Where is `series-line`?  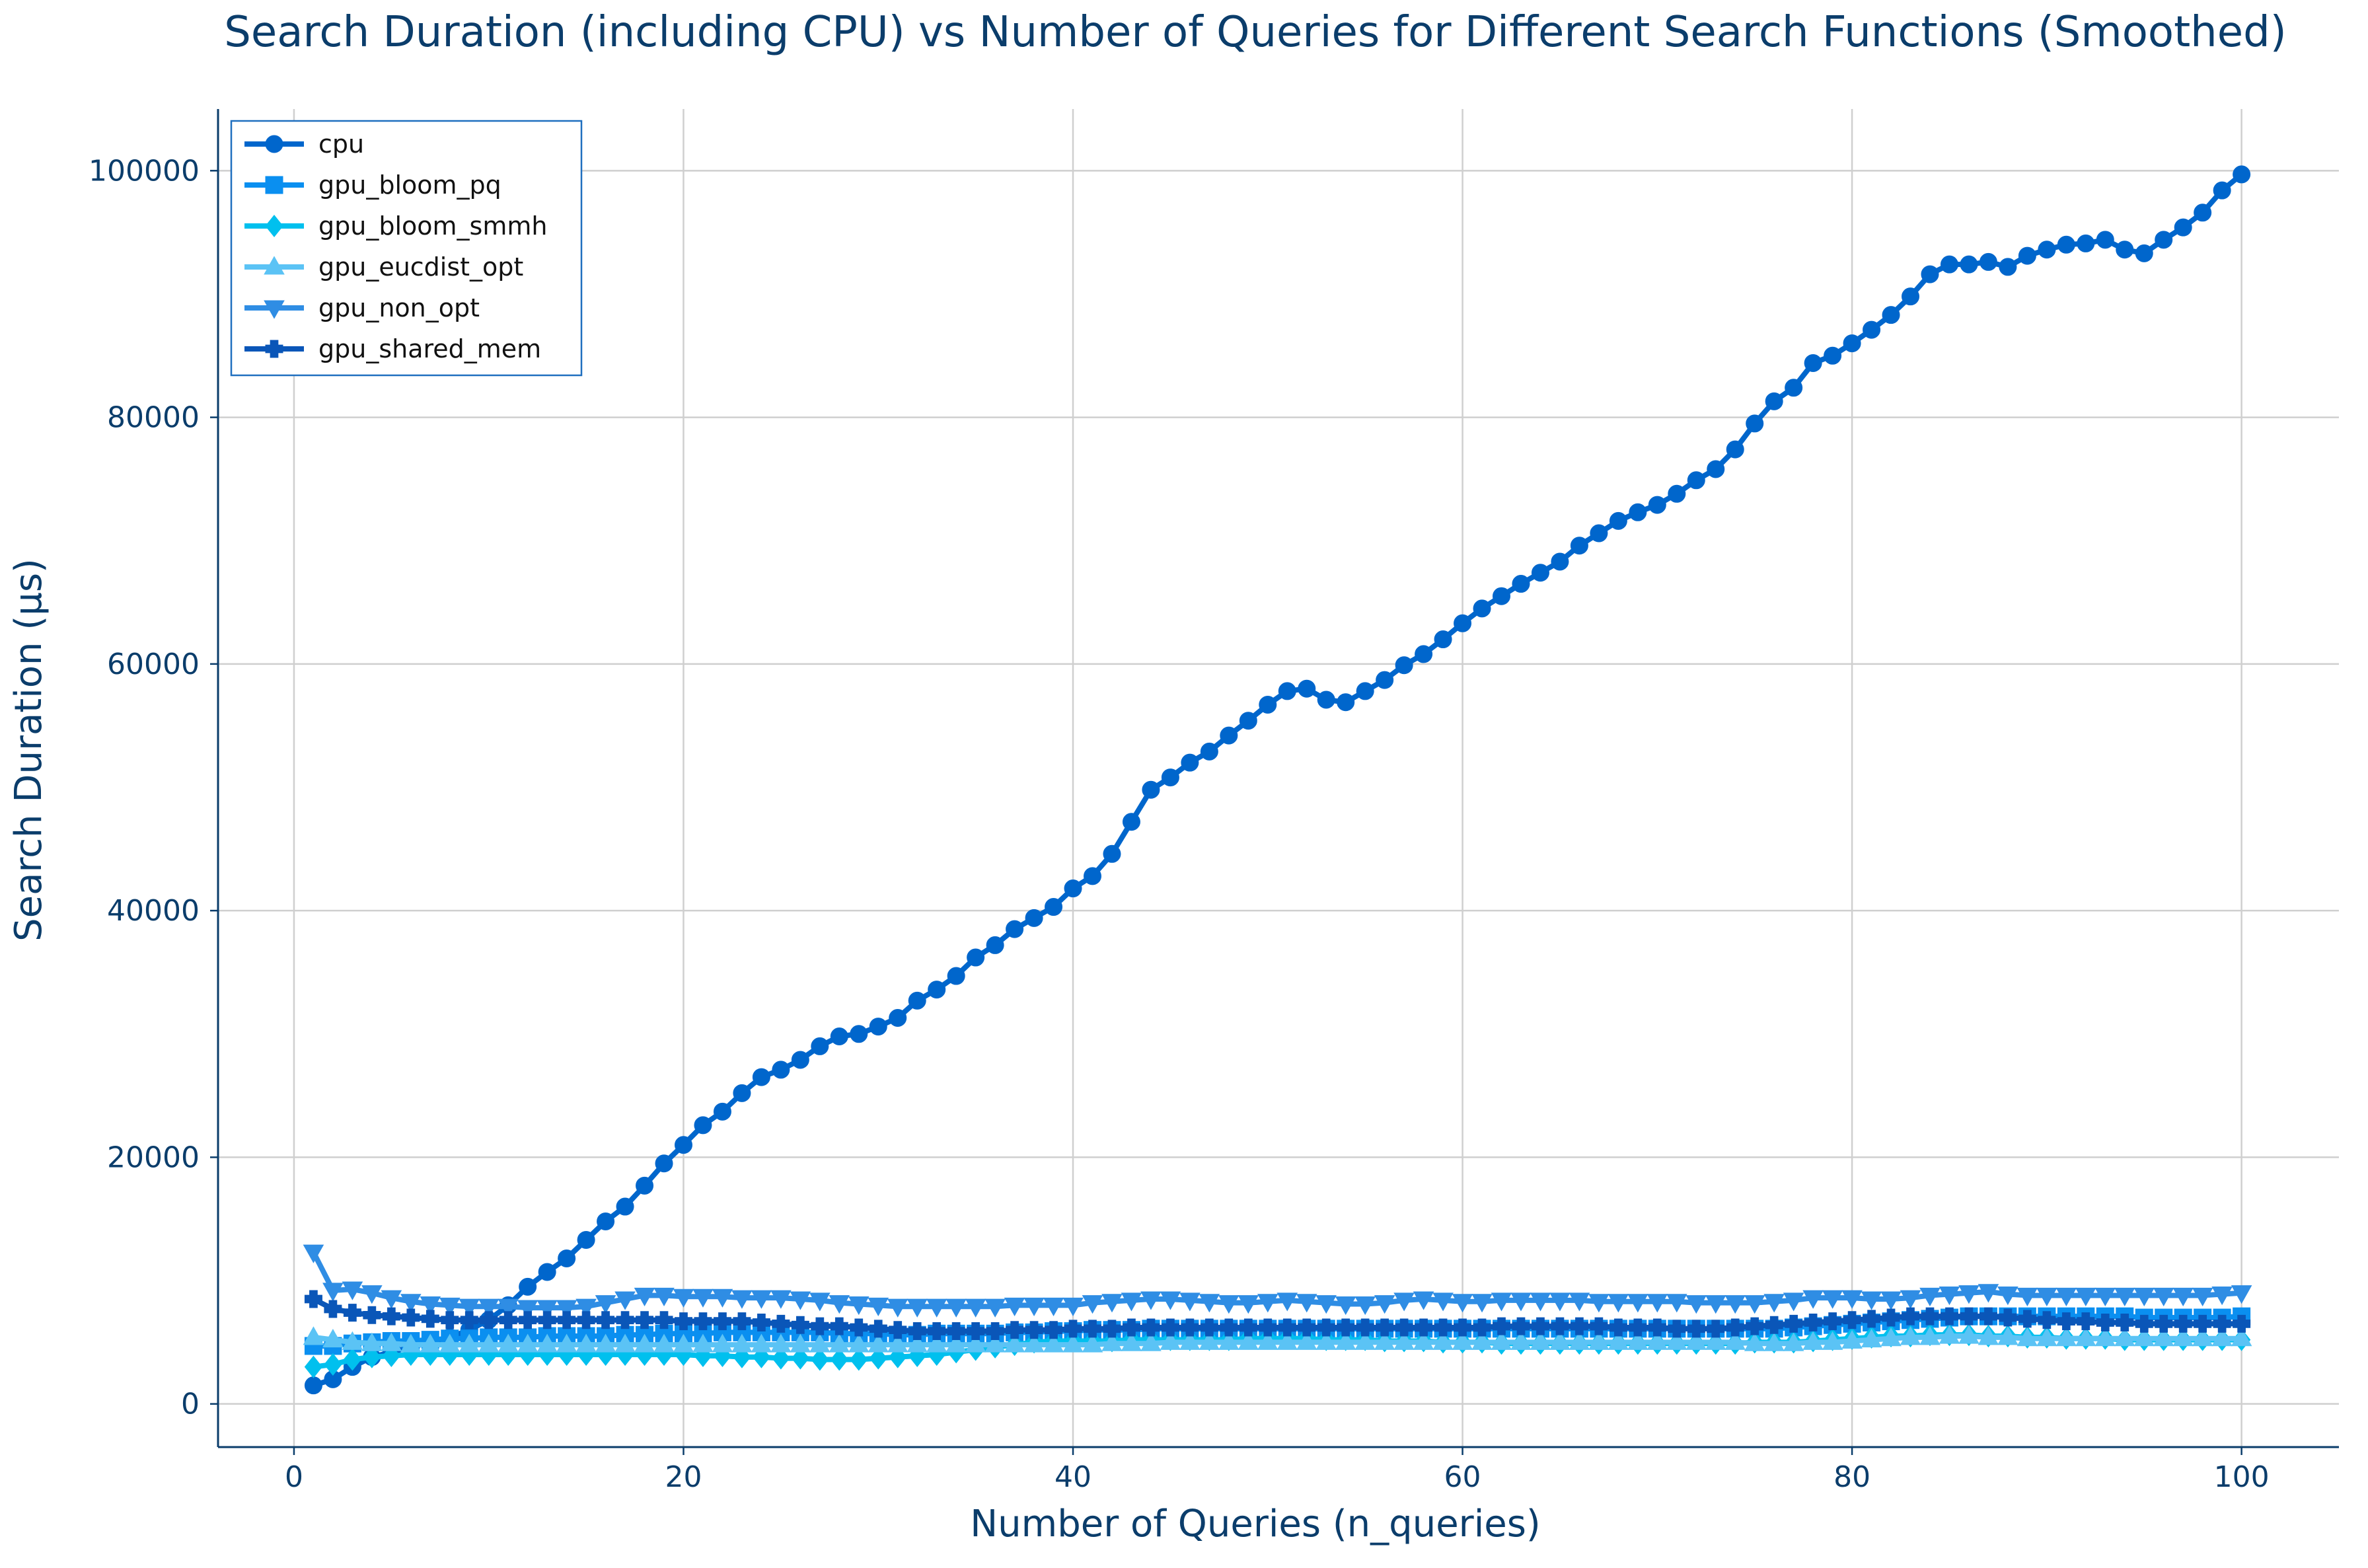
series-line is located at coordinates (1277, 1340).